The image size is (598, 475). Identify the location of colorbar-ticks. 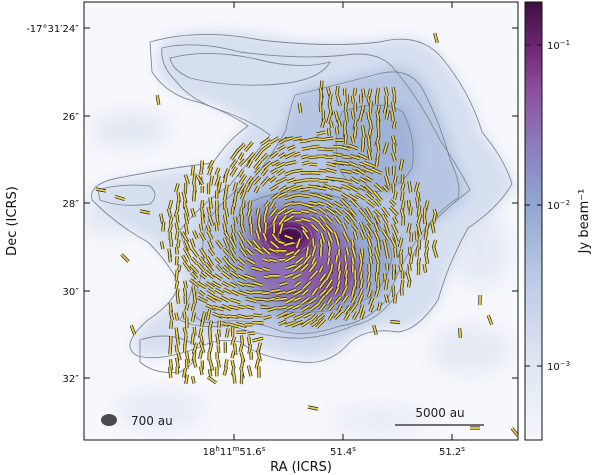
(533, 205).